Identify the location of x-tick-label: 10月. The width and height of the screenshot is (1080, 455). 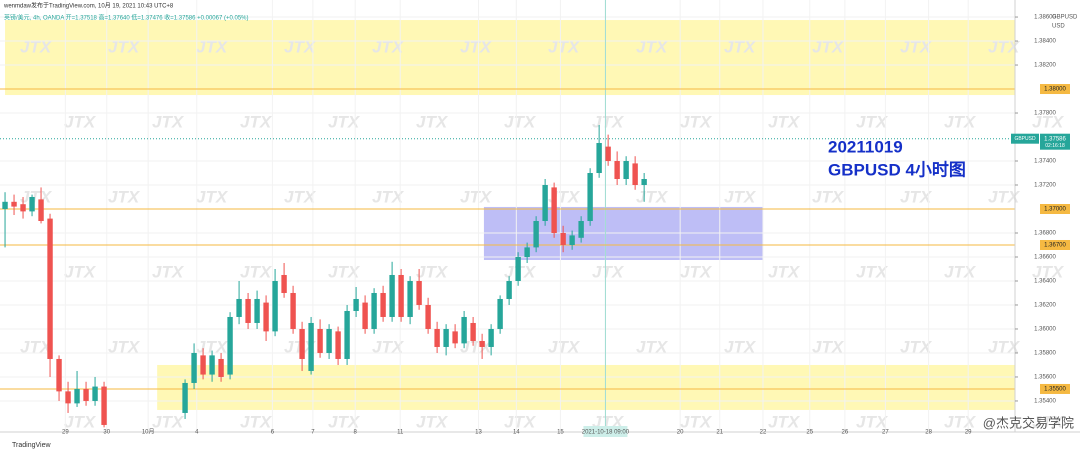
(148, 432).